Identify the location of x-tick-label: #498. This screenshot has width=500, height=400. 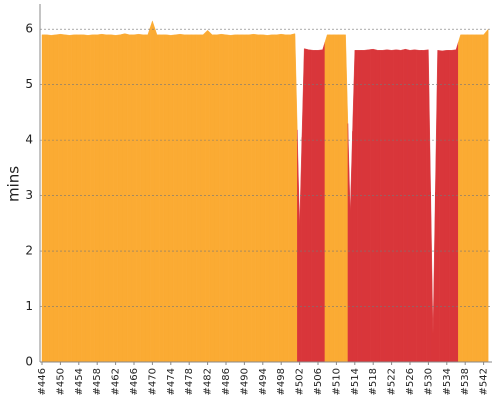
(281, 381).